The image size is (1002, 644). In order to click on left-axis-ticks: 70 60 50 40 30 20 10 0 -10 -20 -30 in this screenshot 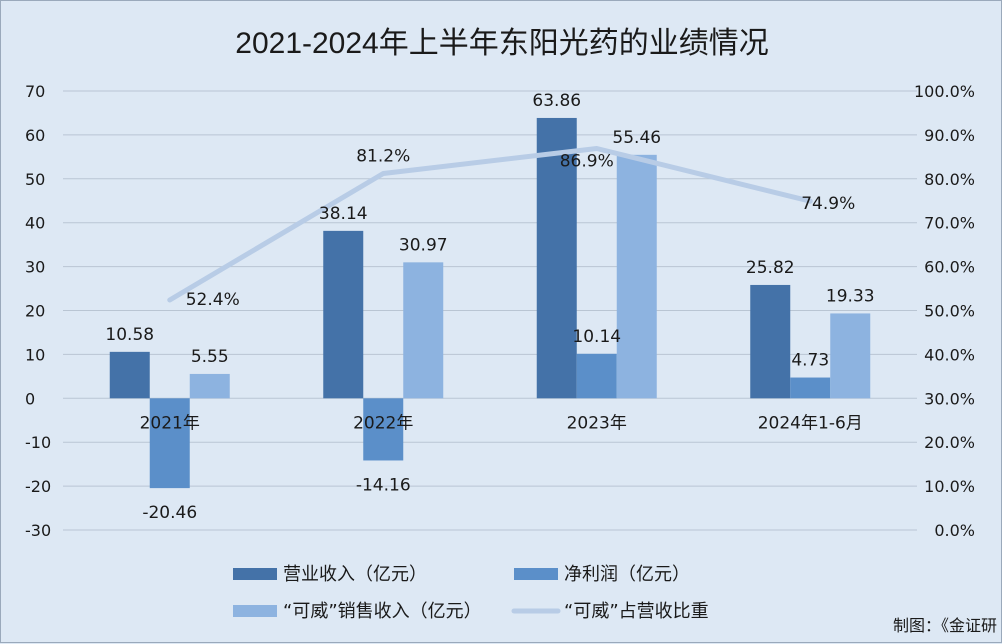, I will do `click(38, 311)`.